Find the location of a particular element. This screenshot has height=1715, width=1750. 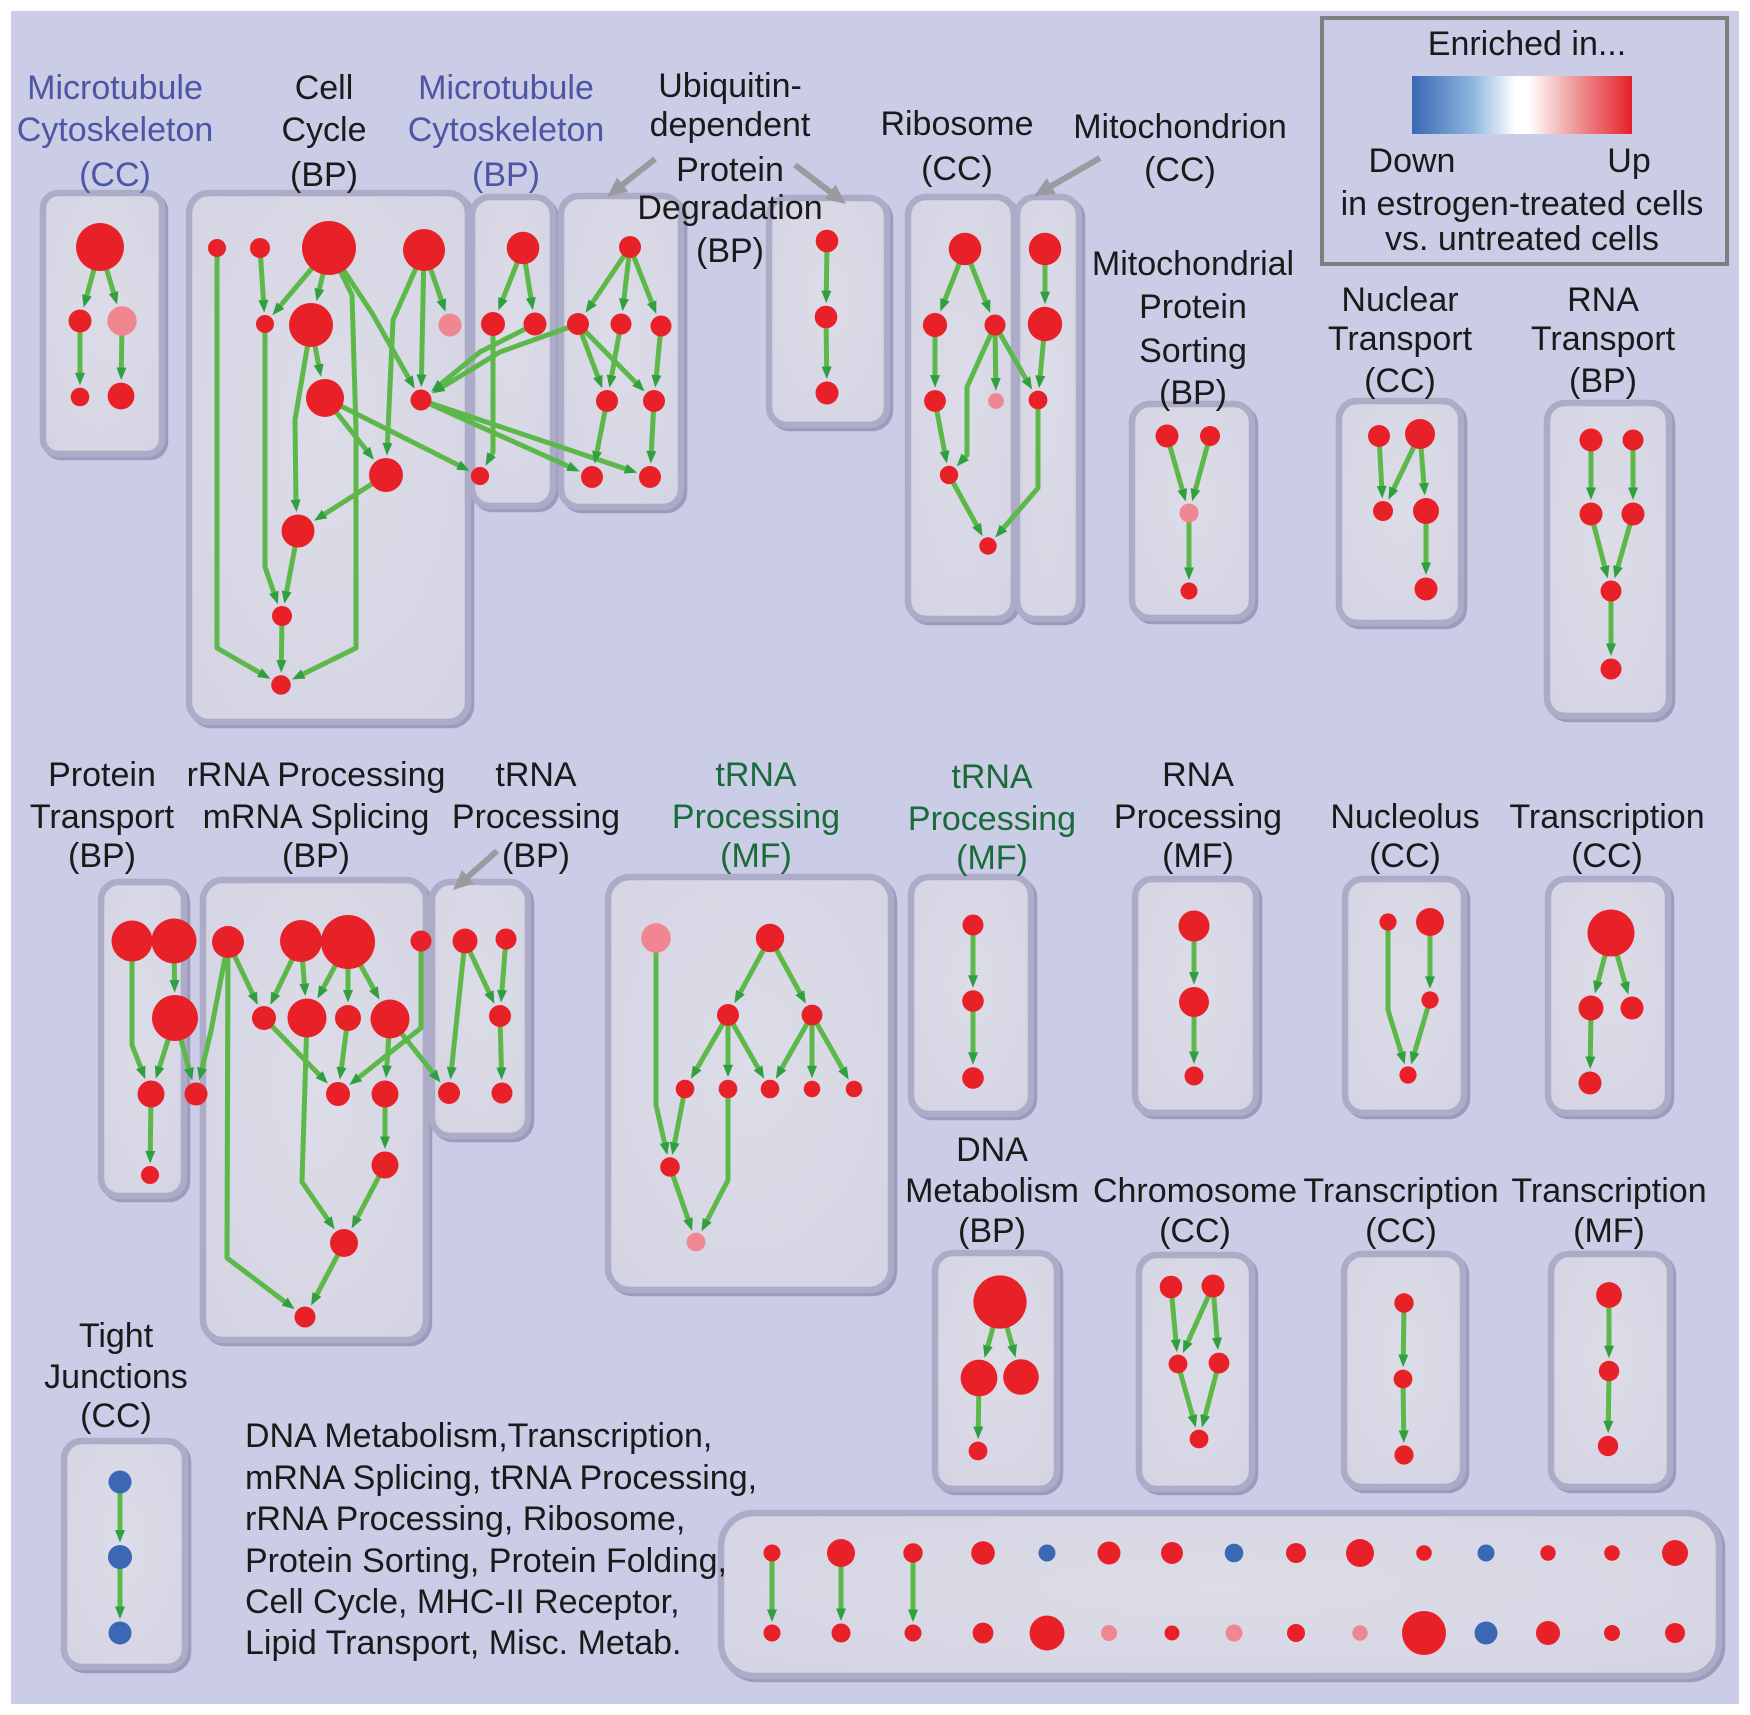

svg-text: Chromosome is located at coordinates (1195, 1191).